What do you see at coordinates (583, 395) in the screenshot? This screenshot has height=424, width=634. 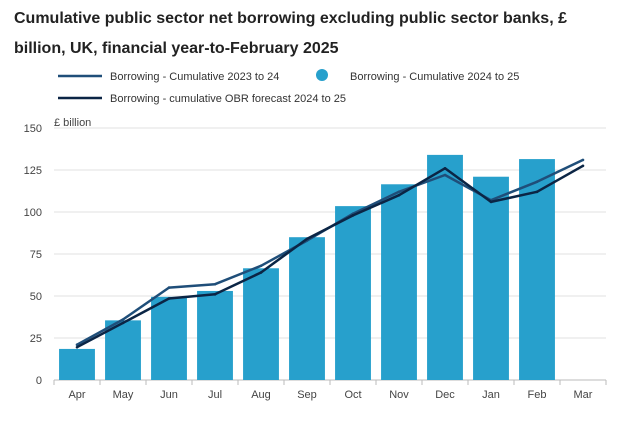 I see `x-tick-label: Mar` at bounding box center [583, 395].